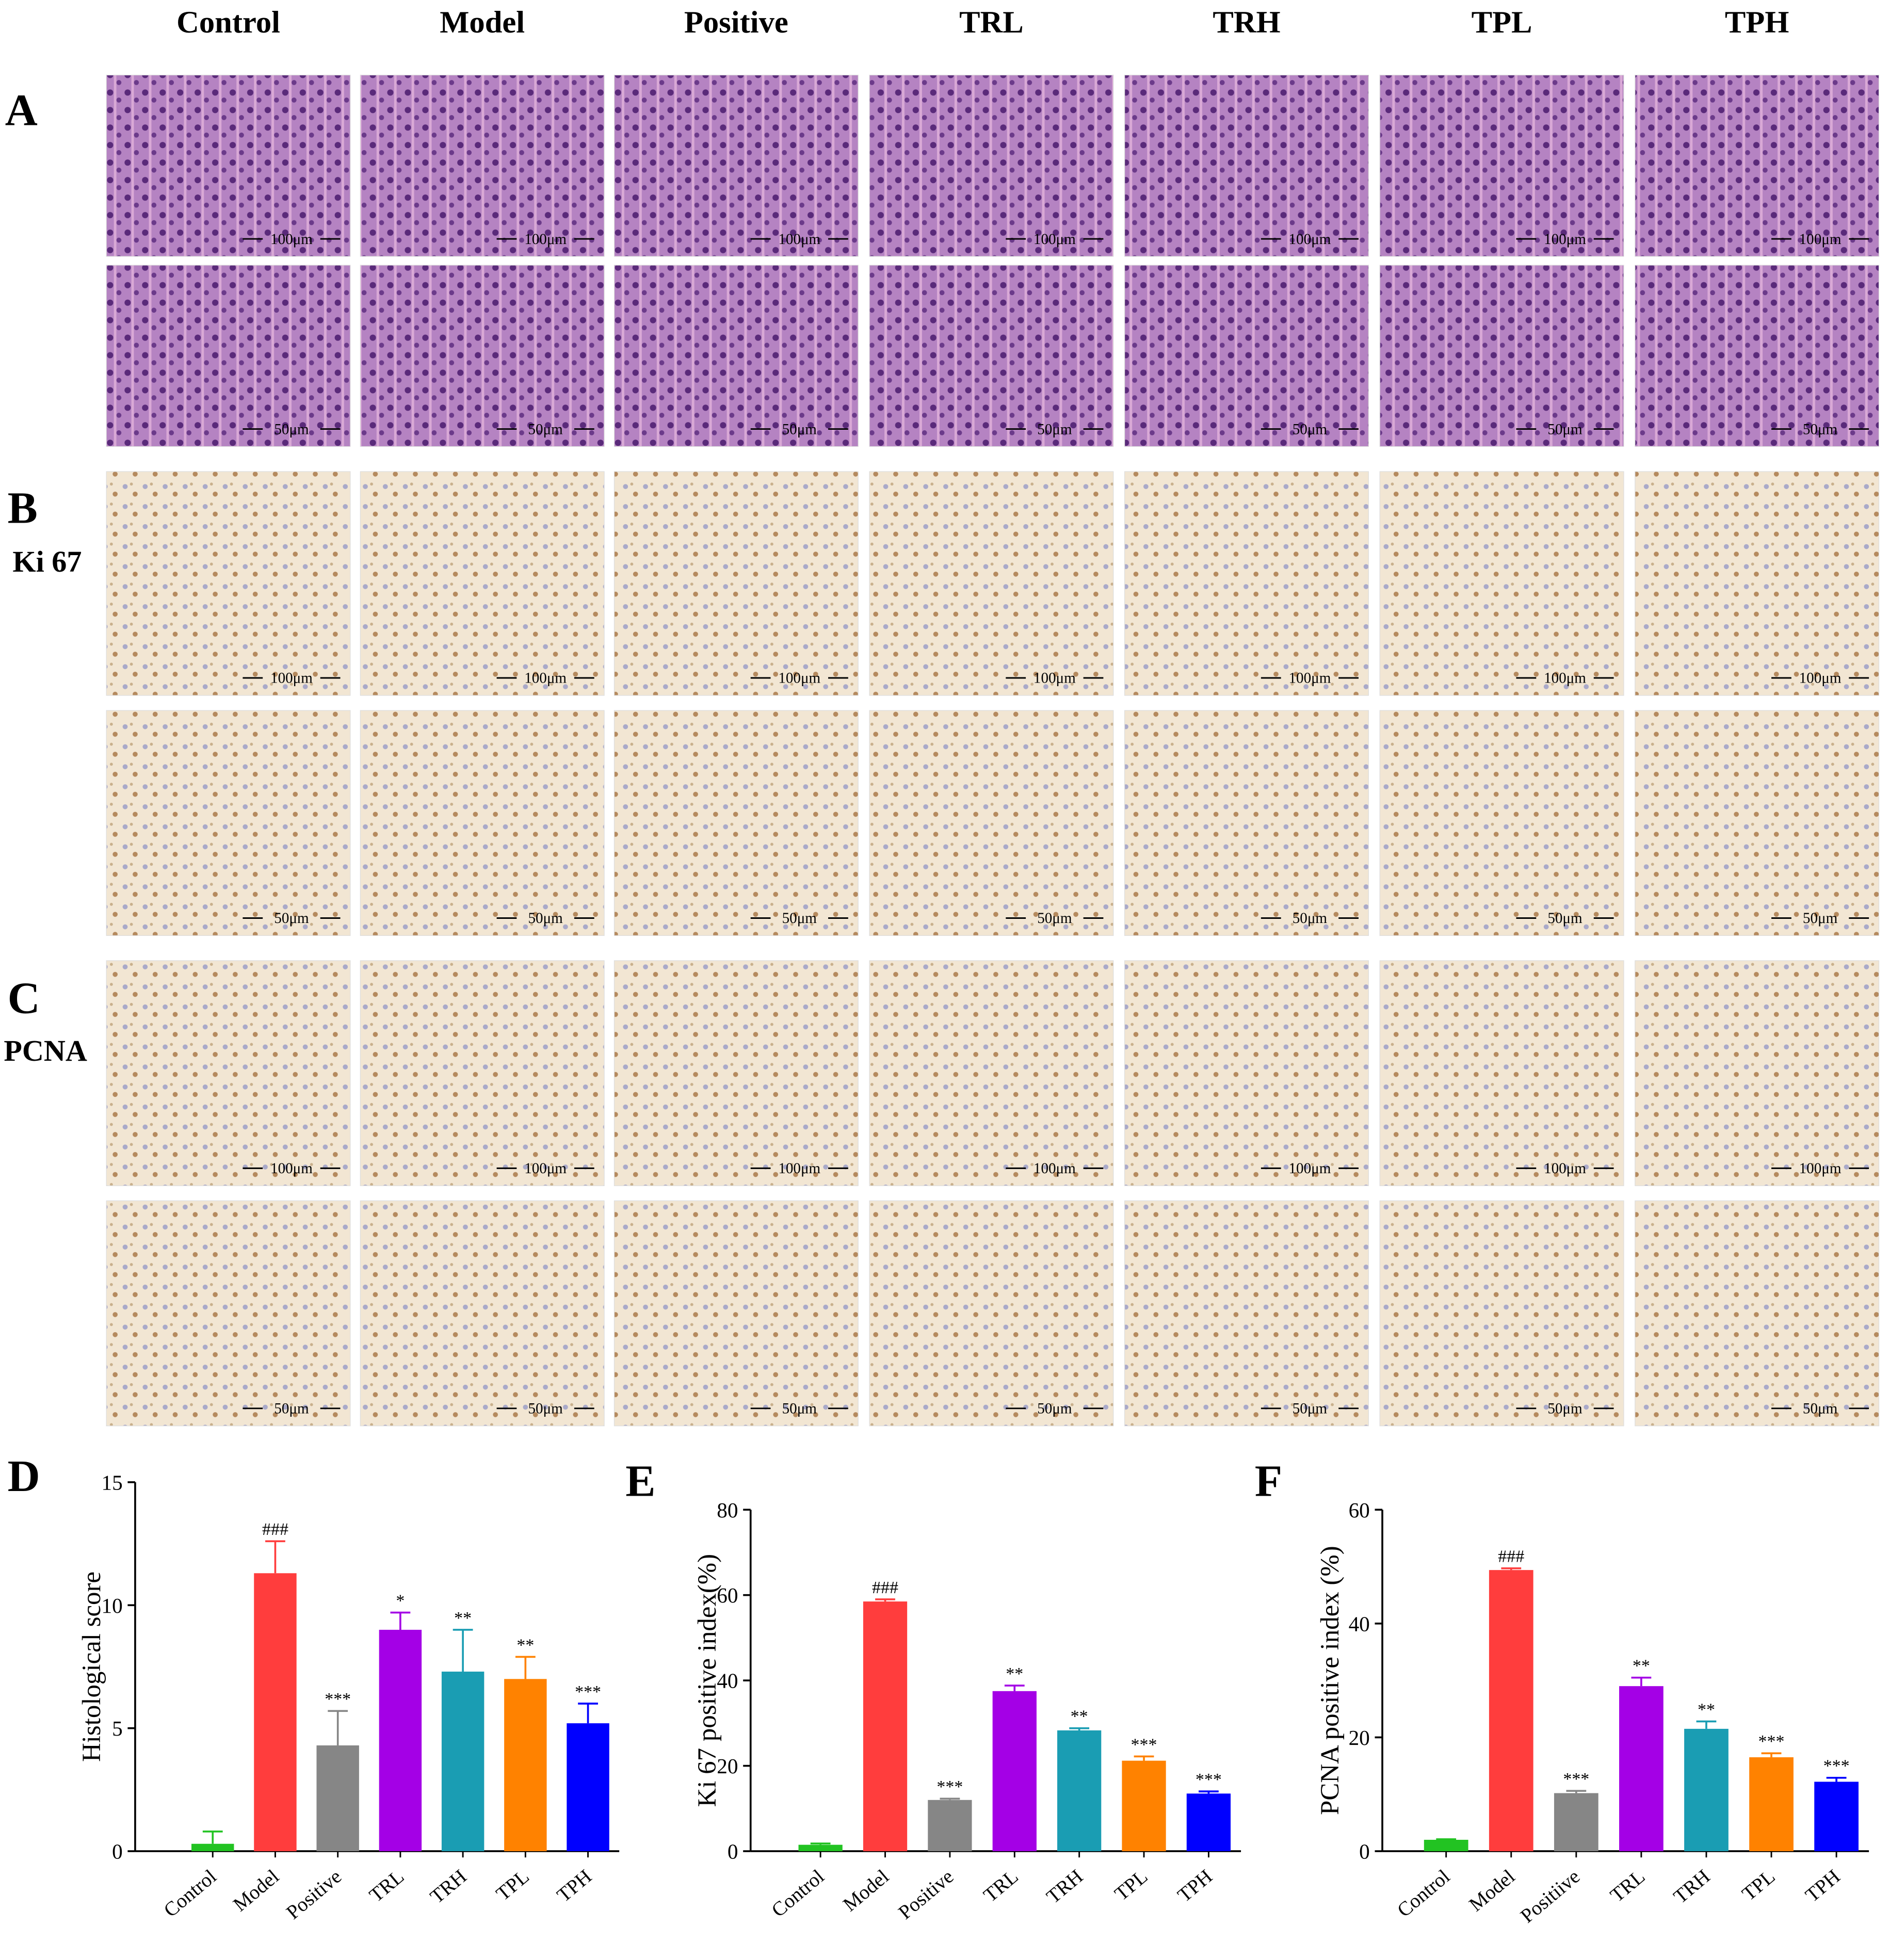 The height and width of the screenshot is (1960, 1889). Describe the element at coordinates (798, 1893) in the screenshot. I see `x-tick-label: Control` at that location.